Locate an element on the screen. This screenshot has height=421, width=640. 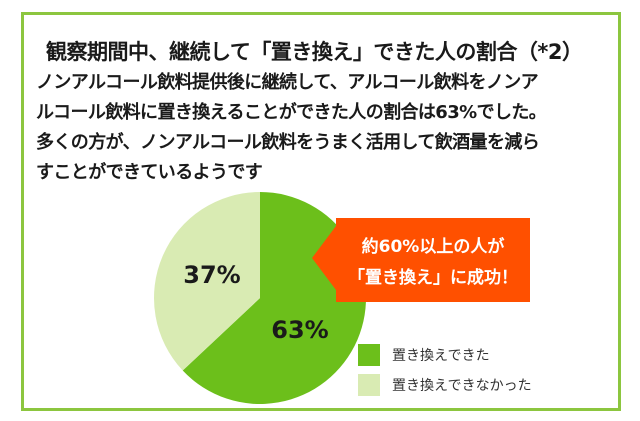
legend-item-replaced: 置き換えできた is located at coordinates (424, 355).